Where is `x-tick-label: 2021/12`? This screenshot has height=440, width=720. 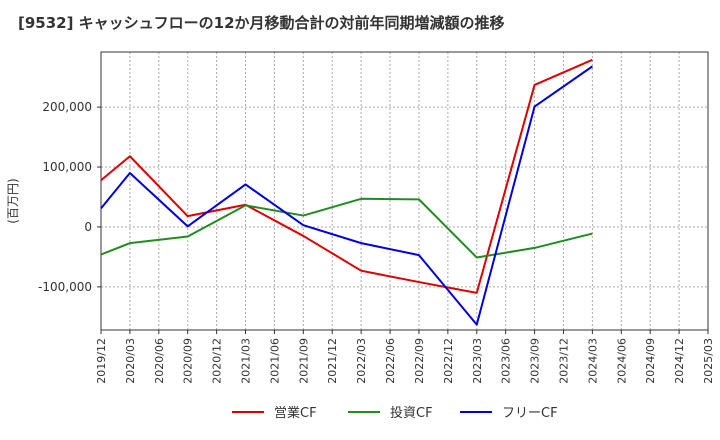 x-tick-label: 2021/12 is located at coordinates (332, 361).